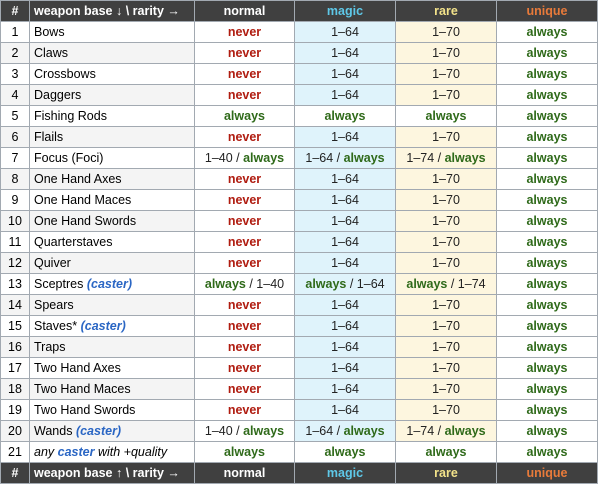 The width and height of the screenshot is (598, 485). Describe the element at coordinates (299, 305) in the screenshot. I see `table-row: 14 Spears never 1–64 1–70 always` at that location.